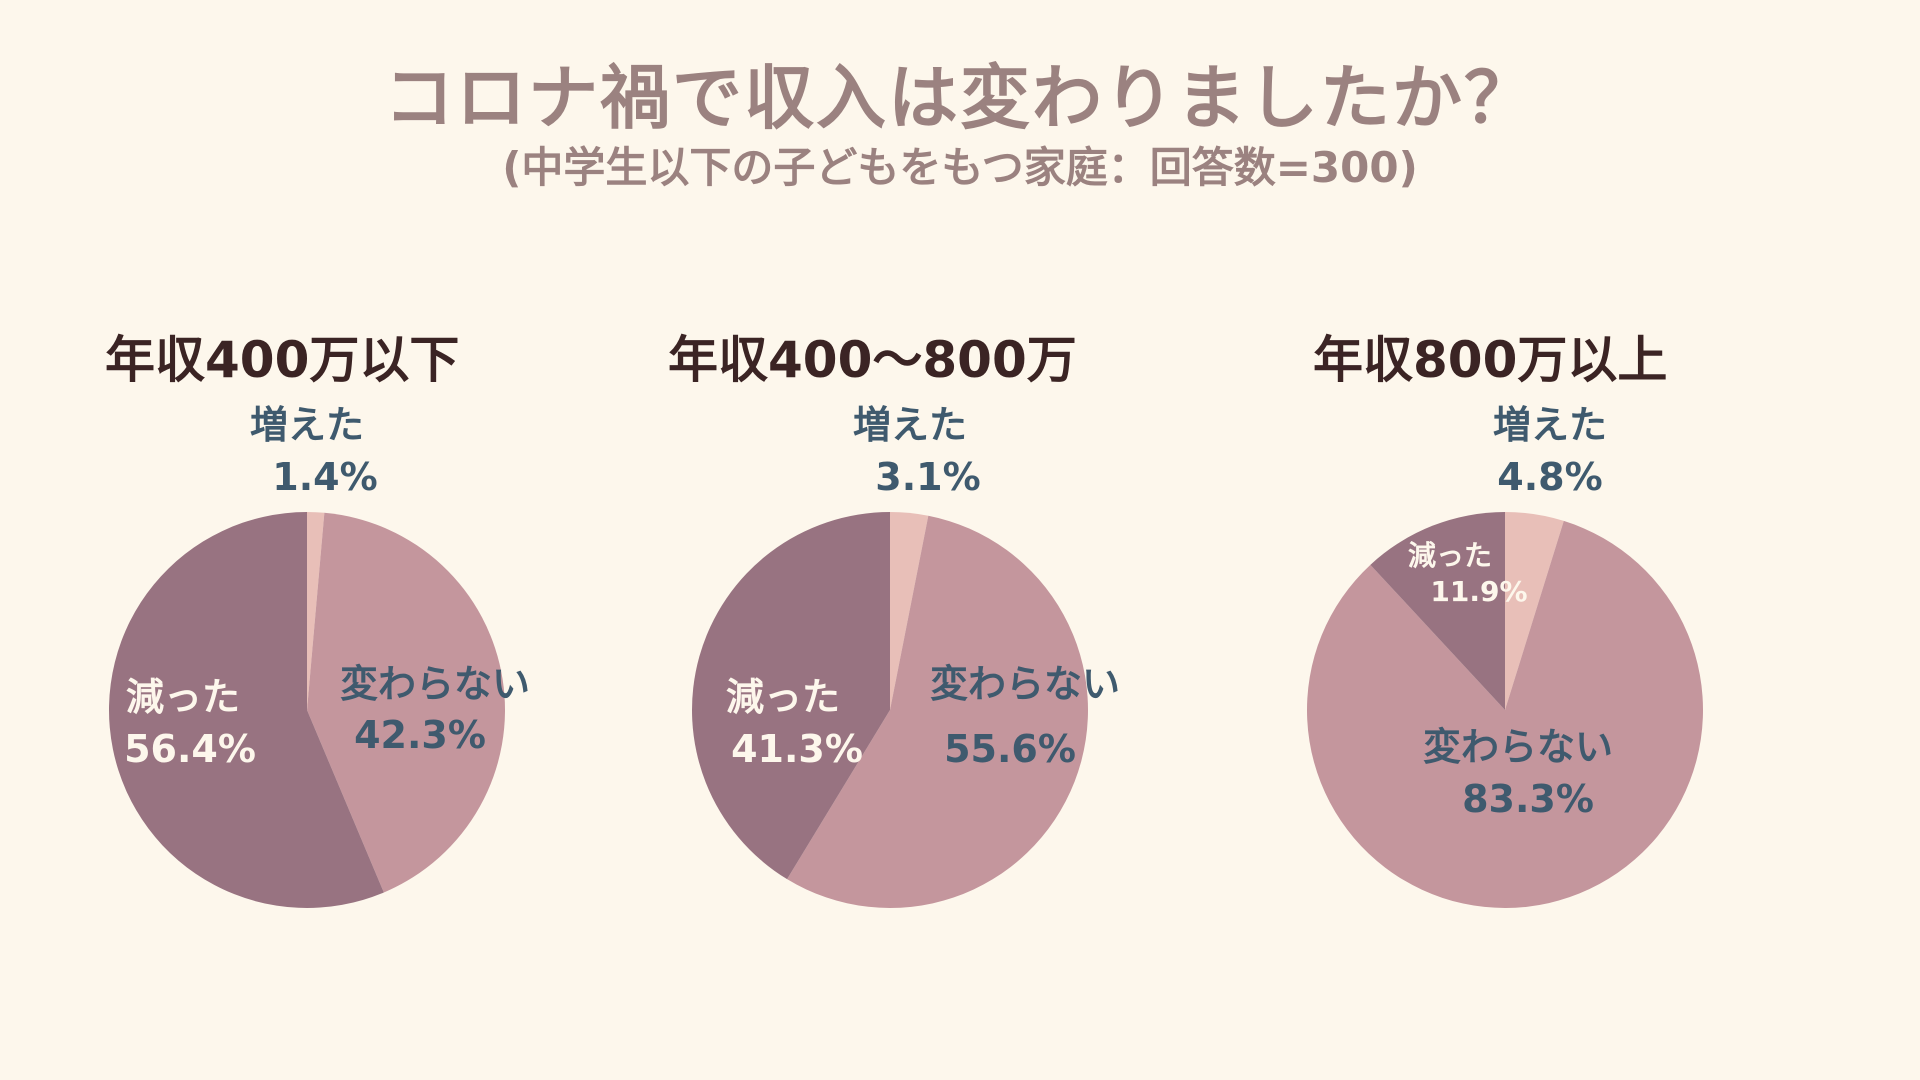 This screenshot has width=1920, height=1080. Describe the element at coordinates (1550, 425) in the screenshot. I see `pie-3-label-increased: 増えた` at that location.